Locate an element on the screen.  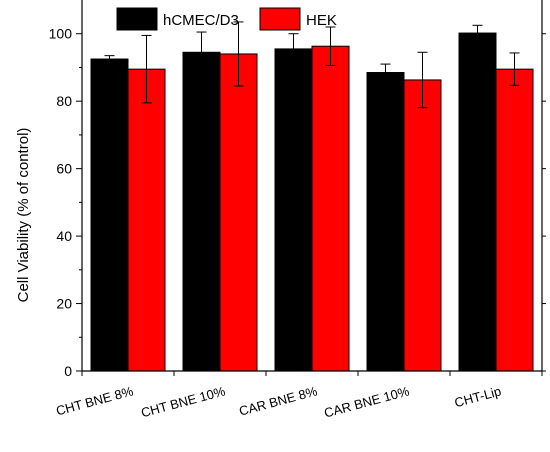
x-tick-label: CHT BNE 8% is located at coordinates (94, 400).